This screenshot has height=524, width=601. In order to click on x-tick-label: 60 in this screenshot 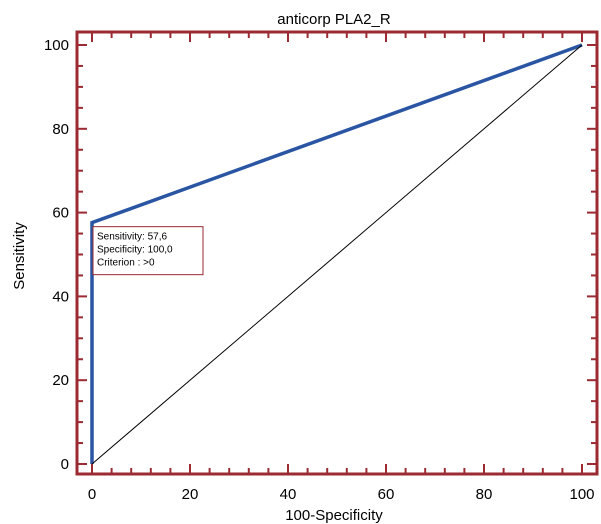, I will do `click(386, 494)`.